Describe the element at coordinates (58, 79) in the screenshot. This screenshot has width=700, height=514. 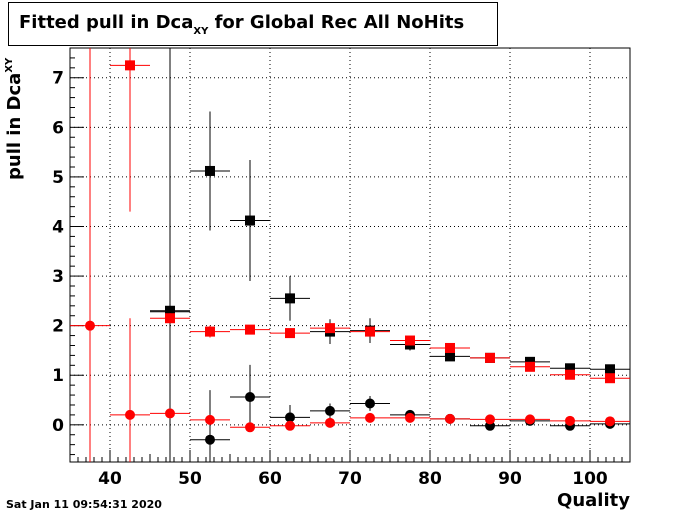
I see `y-tick-label: 7` at that location.